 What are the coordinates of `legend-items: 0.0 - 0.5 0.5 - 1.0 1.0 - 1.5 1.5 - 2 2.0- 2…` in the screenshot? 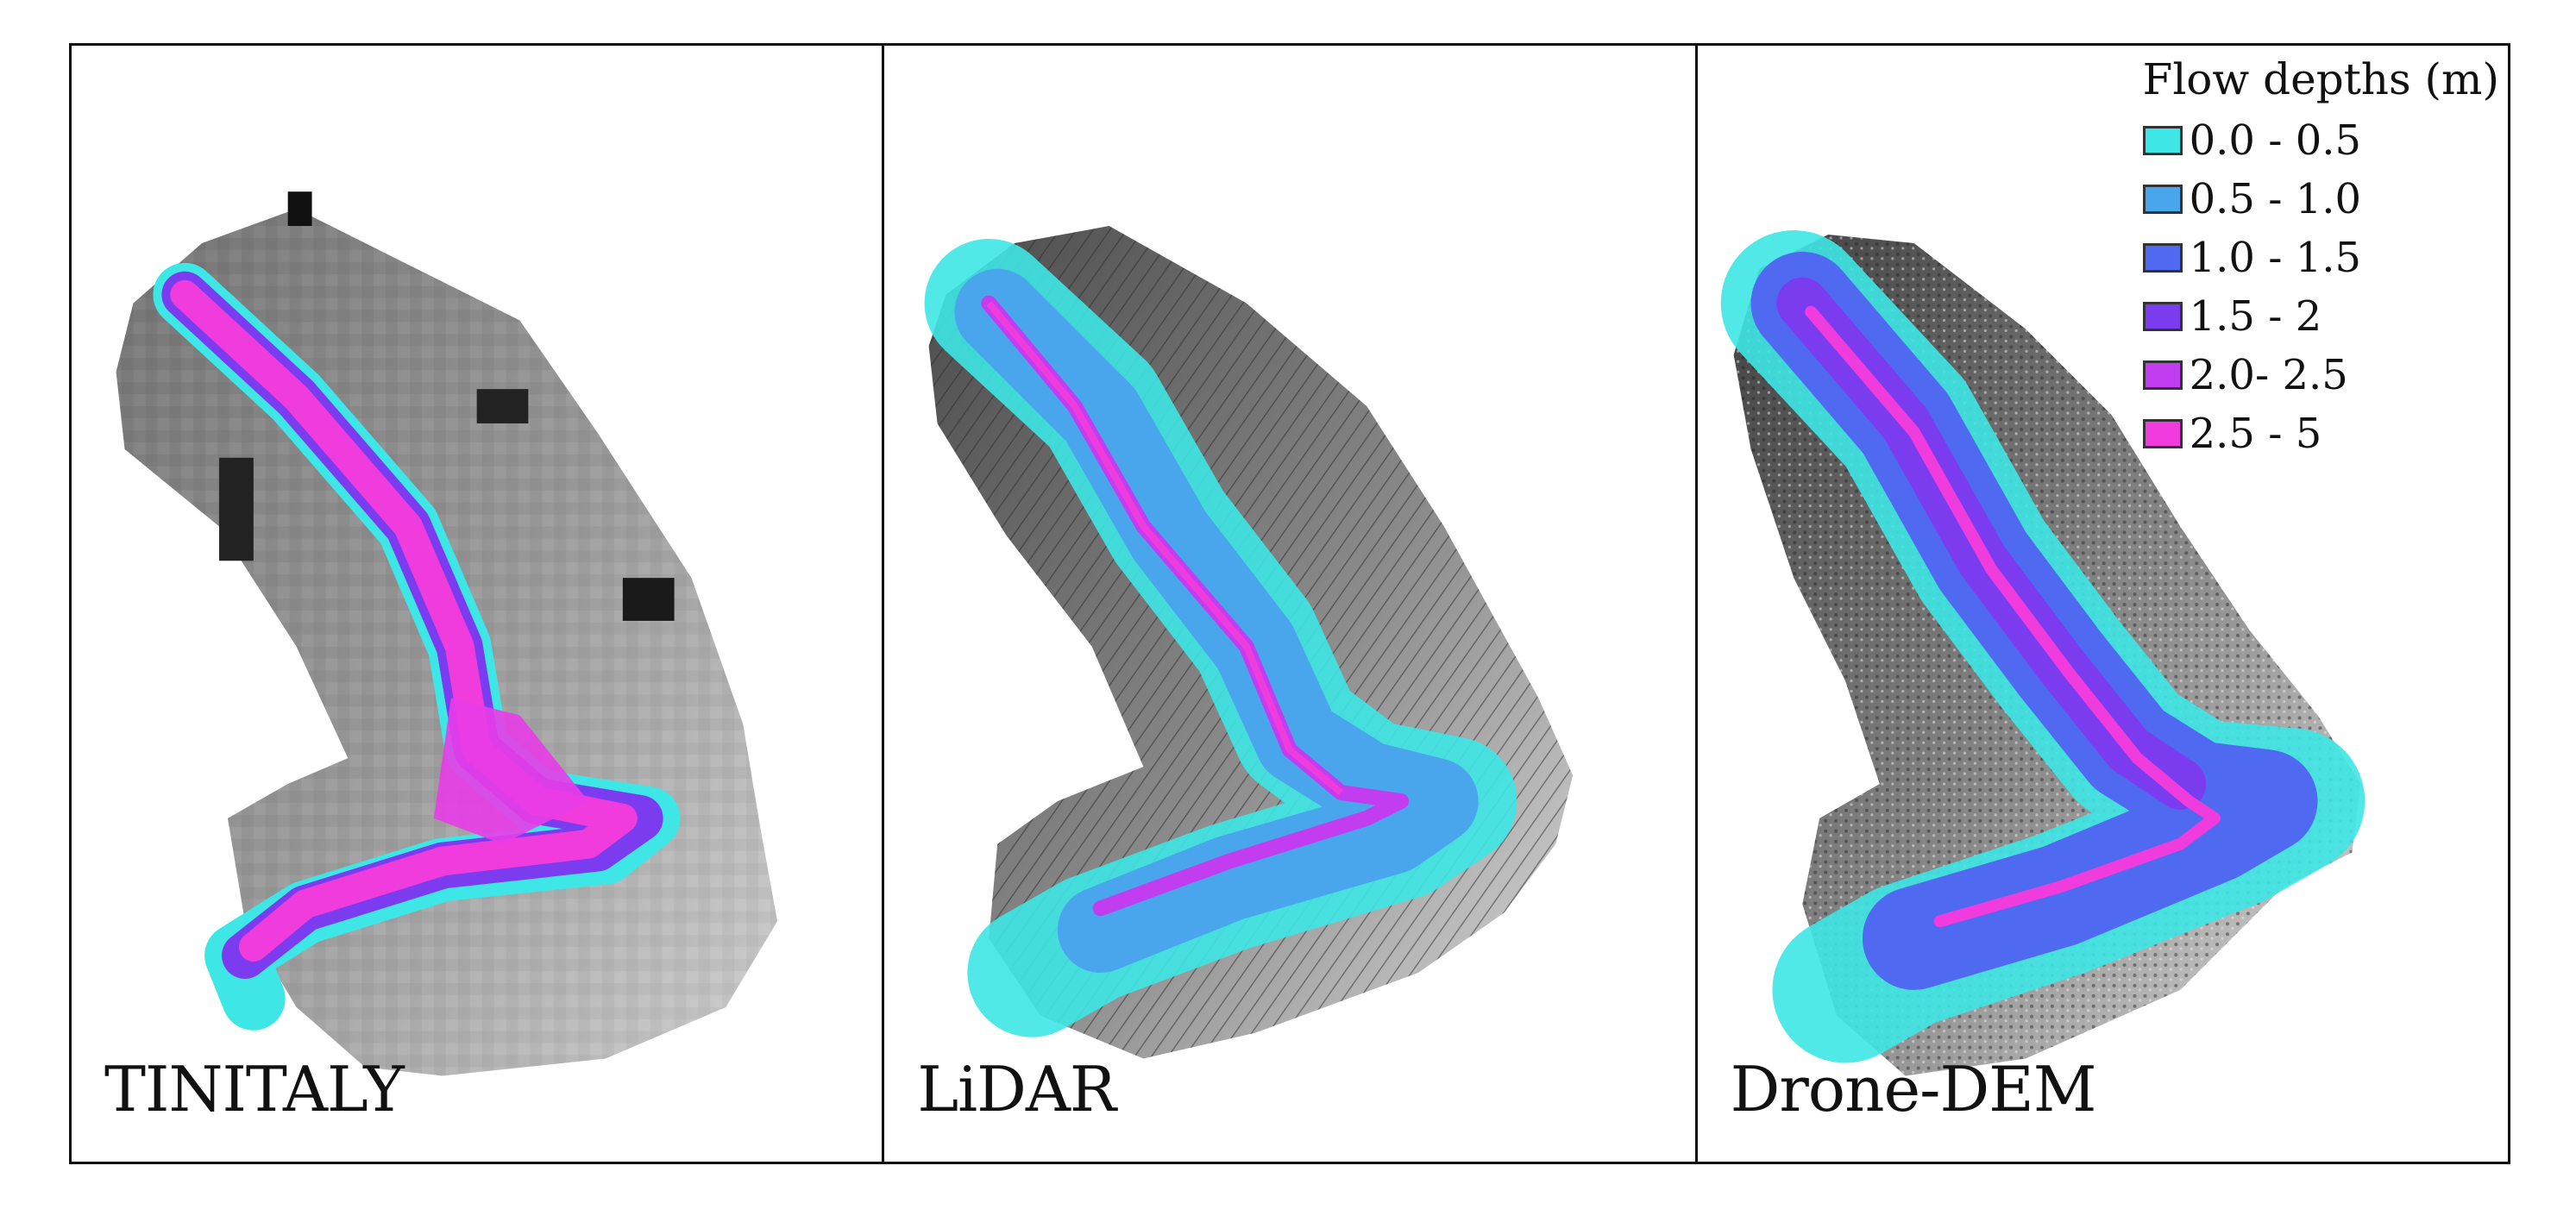 It's located at (2320, 287).